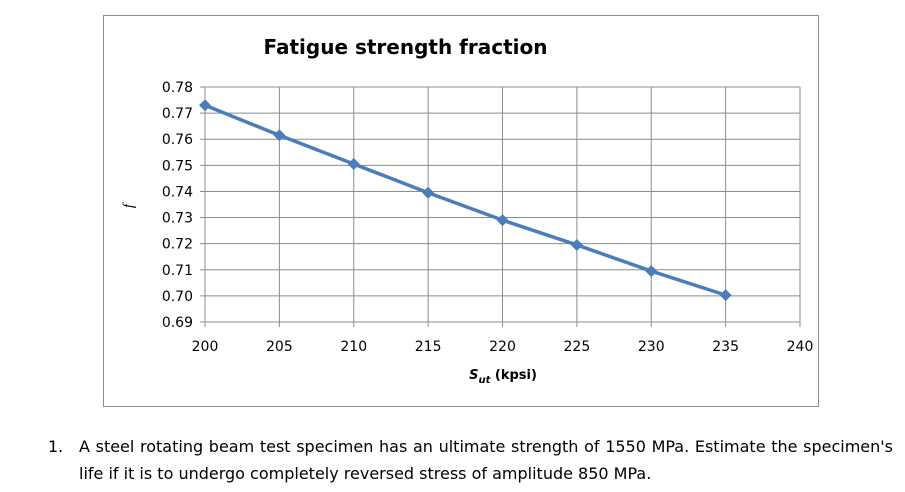  Describe the element at coordinates (428, 347) in the screenshot. I see `x-tick-label: 215` at that location.